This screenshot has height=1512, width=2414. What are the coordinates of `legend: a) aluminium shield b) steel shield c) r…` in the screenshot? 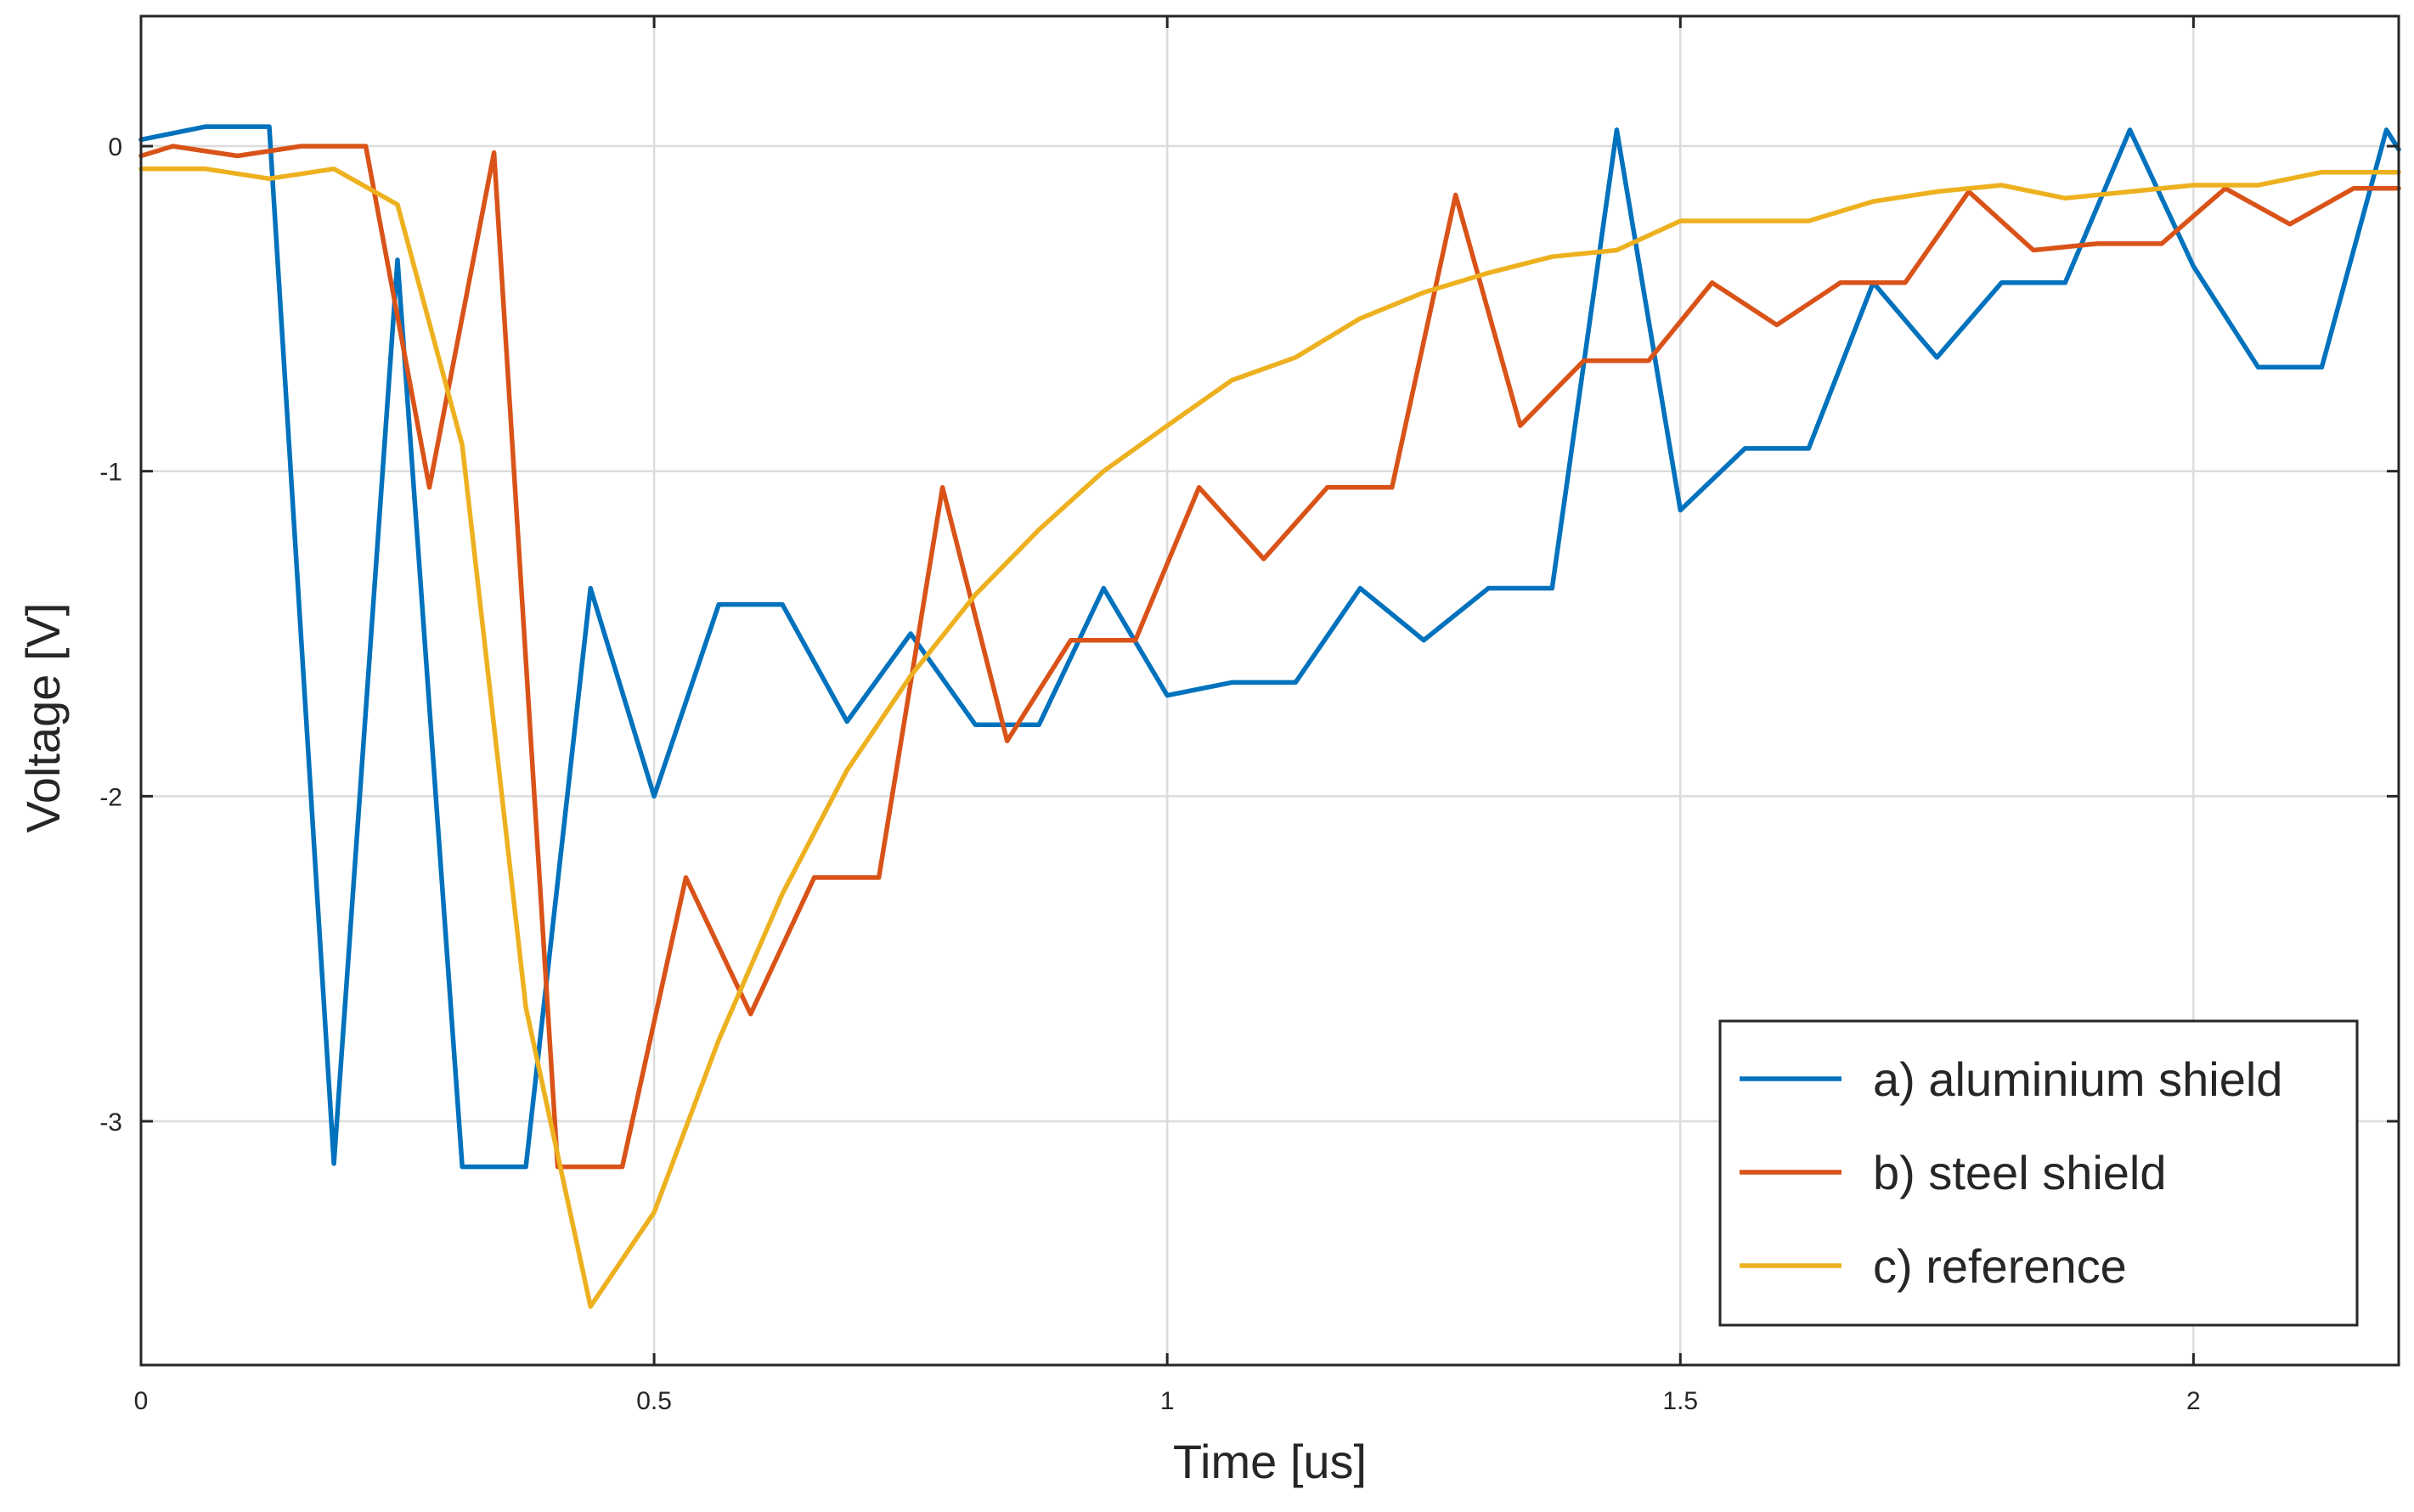 It's located at (2038, 1173).